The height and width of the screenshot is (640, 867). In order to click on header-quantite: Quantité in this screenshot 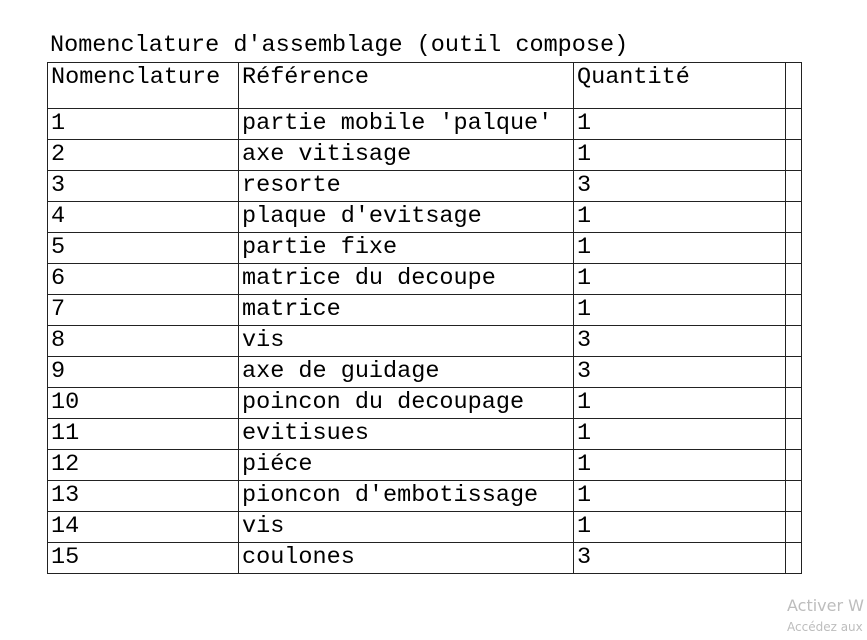, I will do `click(679, 85)`.